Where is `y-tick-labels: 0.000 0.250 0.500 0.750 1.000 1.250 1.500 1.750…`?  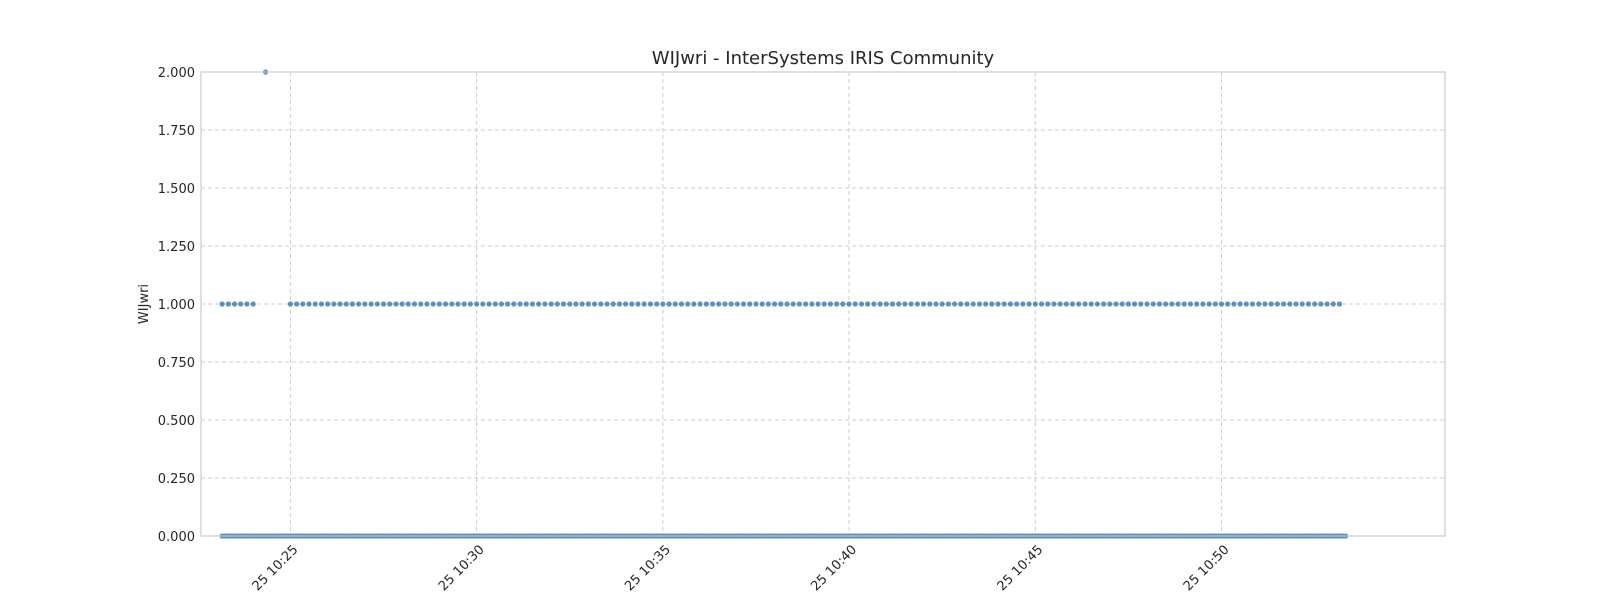
y-tick-labels: 0.000 0.250 0.500 0.750 1.000 1.250 1.500 1.750… is located at coordinates (176, 305).